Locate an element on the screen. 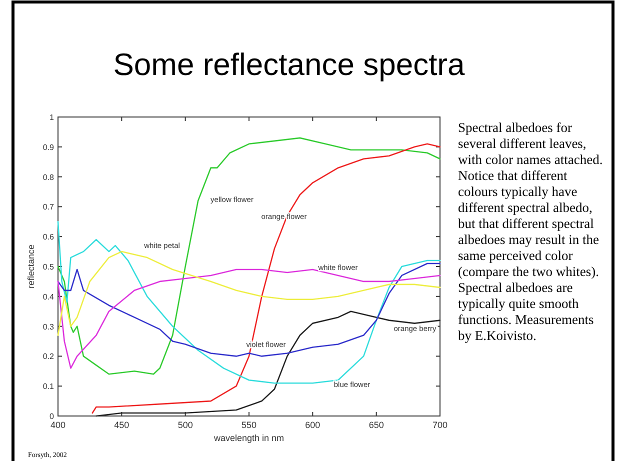 This screenshot has height=461, width=620. y-tick-label: 1 is located at coordinates (52, 117).